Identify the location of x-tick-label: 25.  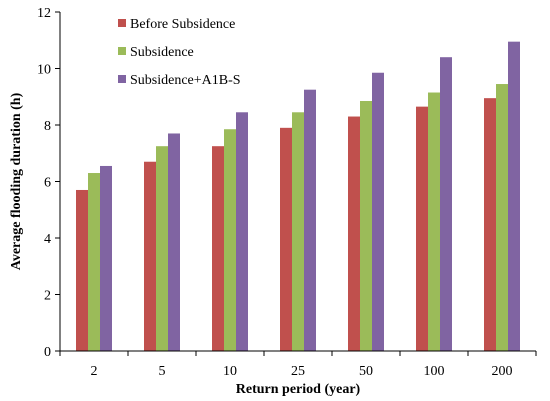
(298, 371).